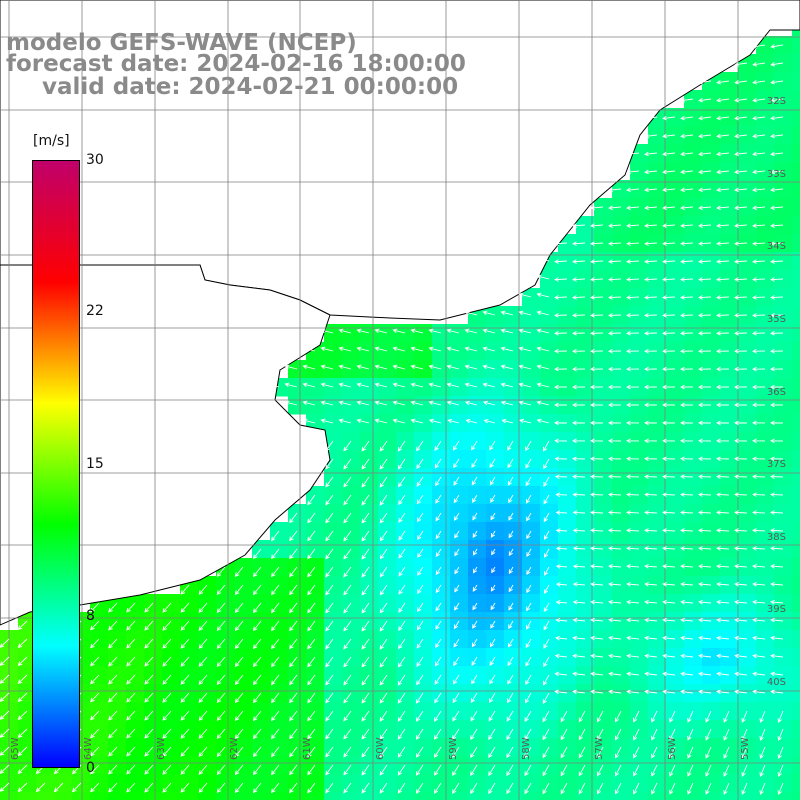 The width and height of the screenshot is (800, 800). What do you see at coordinates (161, 748) in the screenshot?
I see `longitude-label: 63W` at bounding box center [161, 748].